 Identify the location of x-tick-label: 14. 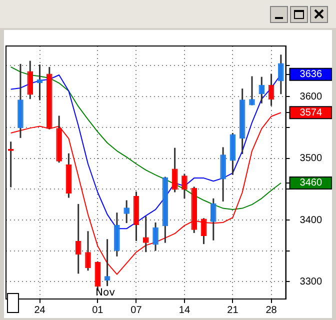
(184, 310).